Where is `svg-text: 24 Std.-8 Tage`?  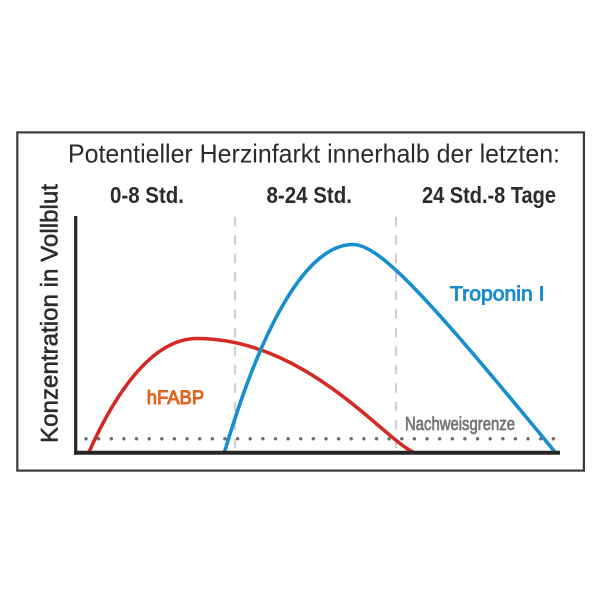
svg-text: 24 Std.-8 Tage is located at coordinates (489, 195).